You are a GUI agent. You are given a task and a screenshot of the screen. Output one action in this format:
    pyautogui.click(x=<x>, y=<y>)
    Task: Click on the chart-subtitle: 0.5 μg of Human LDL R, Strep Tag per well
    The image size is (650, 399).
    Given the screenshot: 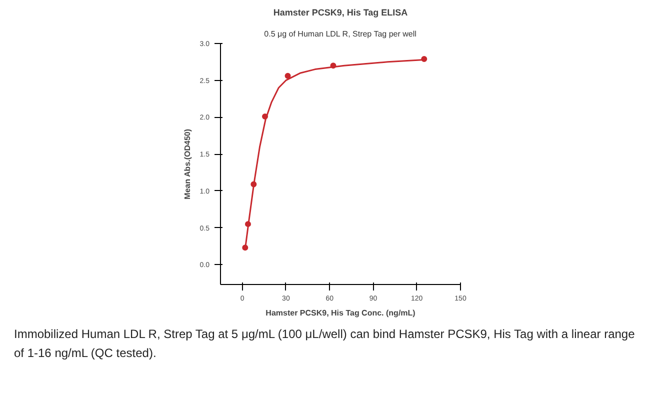 What is the action you would take?
    pyautogui.click(x=340, y=34)
    